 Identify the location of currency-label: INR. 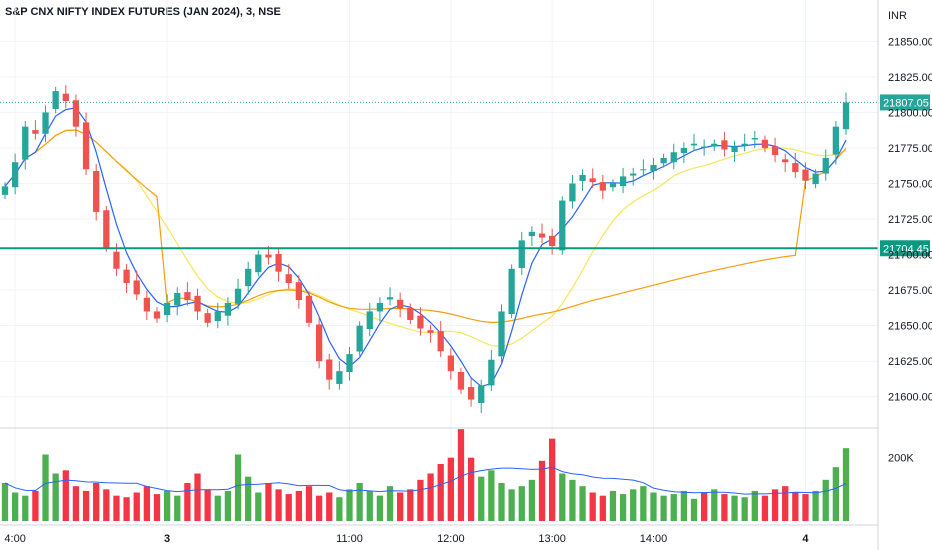
(897, 16).